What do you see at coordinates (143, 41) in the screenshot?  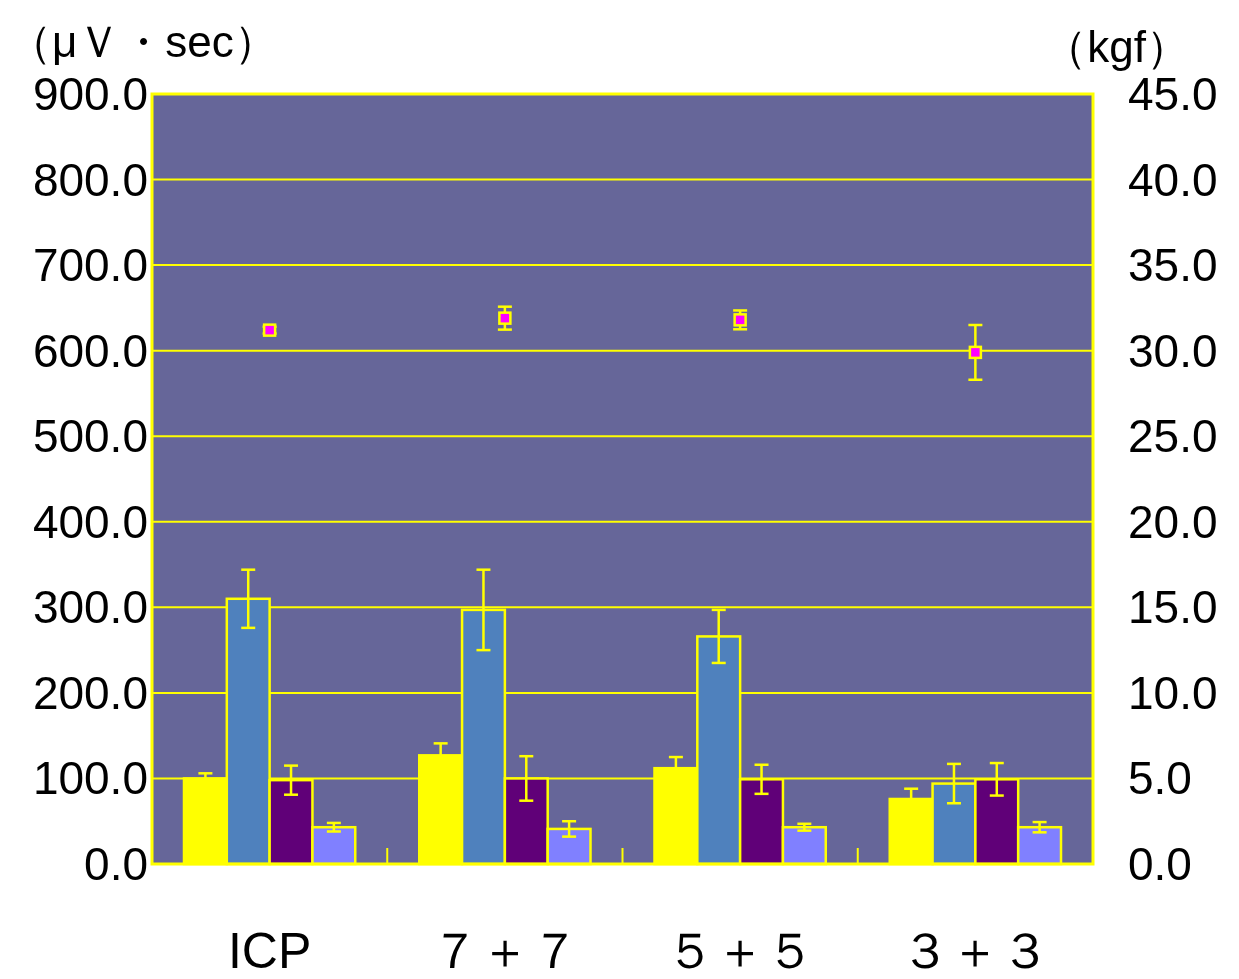 I see `y-axis-title: （μＶ・sec）` at bounding box center [143, 41].